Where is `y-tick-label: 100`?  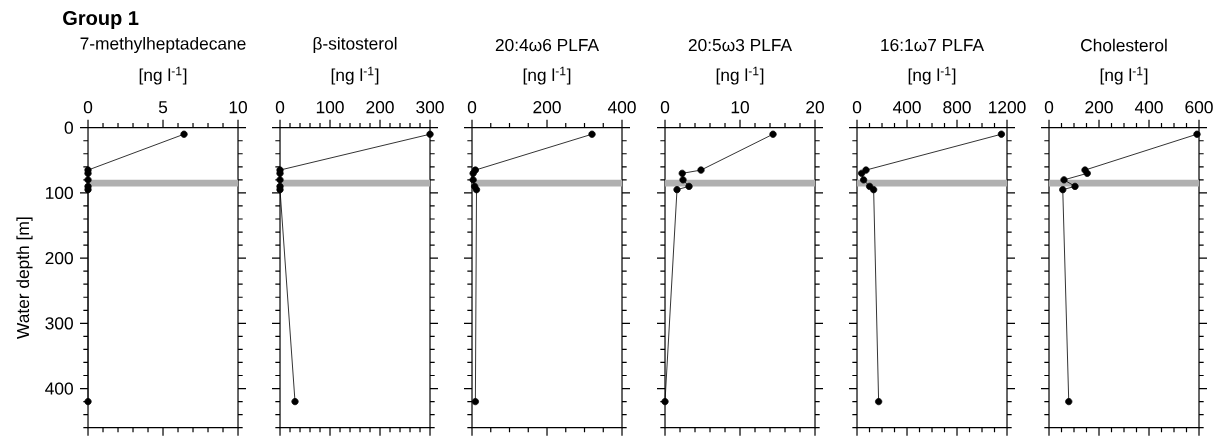
y-tick-label: 100 is located at coordinates (59, 193).